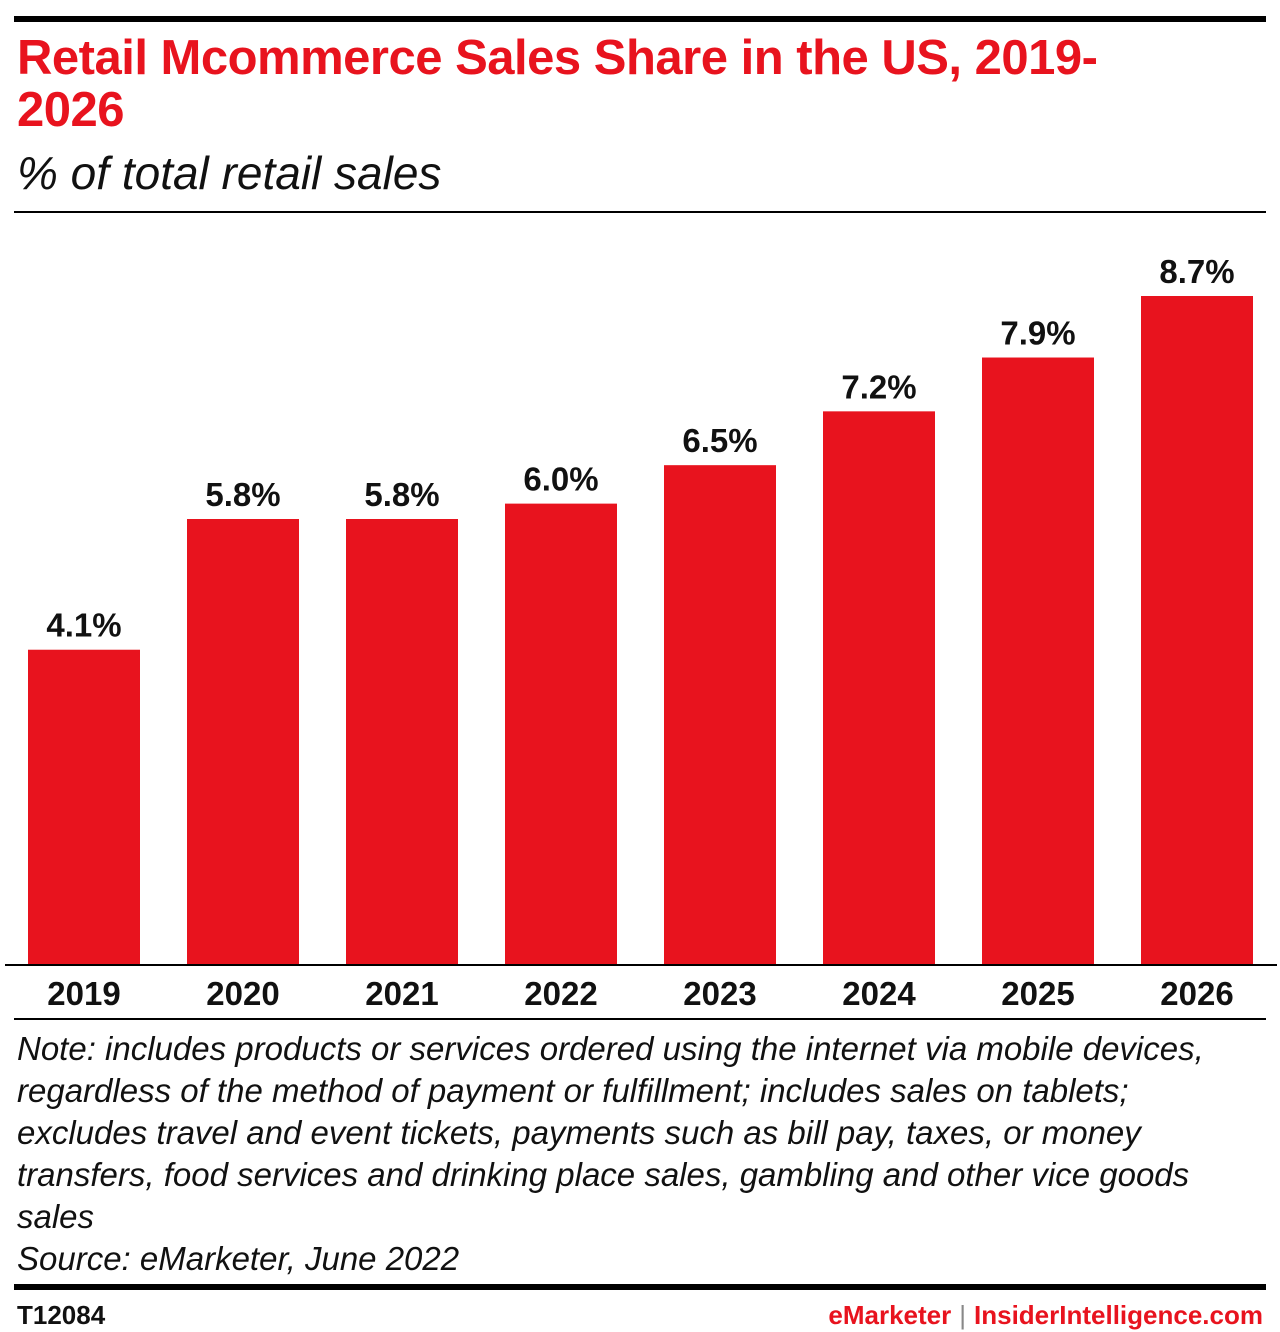 The image size is (1280, 1332). Describe the element at coordinates (83, 993) in the screenshot. I see `x-tick-label: 2019` at that location.